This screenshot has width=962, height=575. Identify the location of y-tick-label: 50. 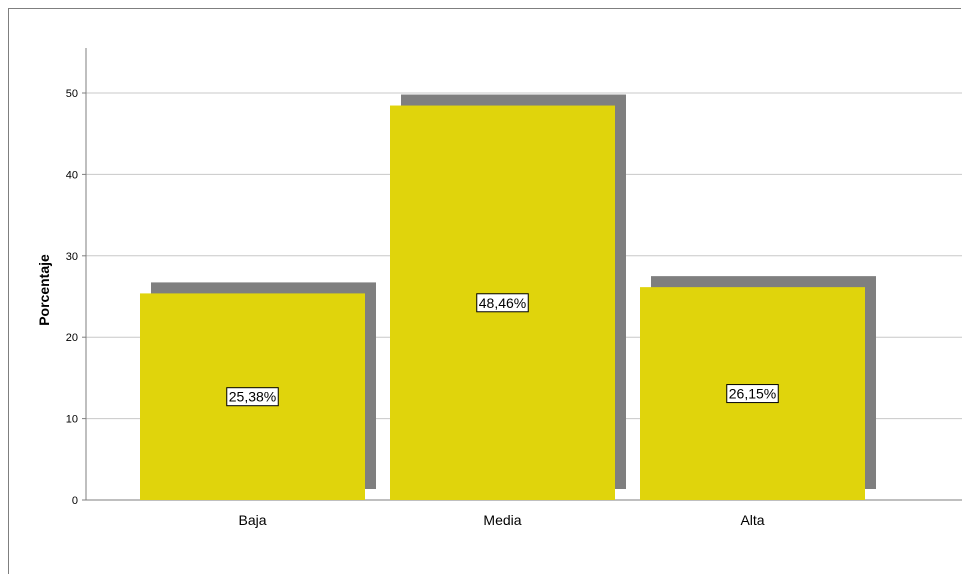
(72, 94).